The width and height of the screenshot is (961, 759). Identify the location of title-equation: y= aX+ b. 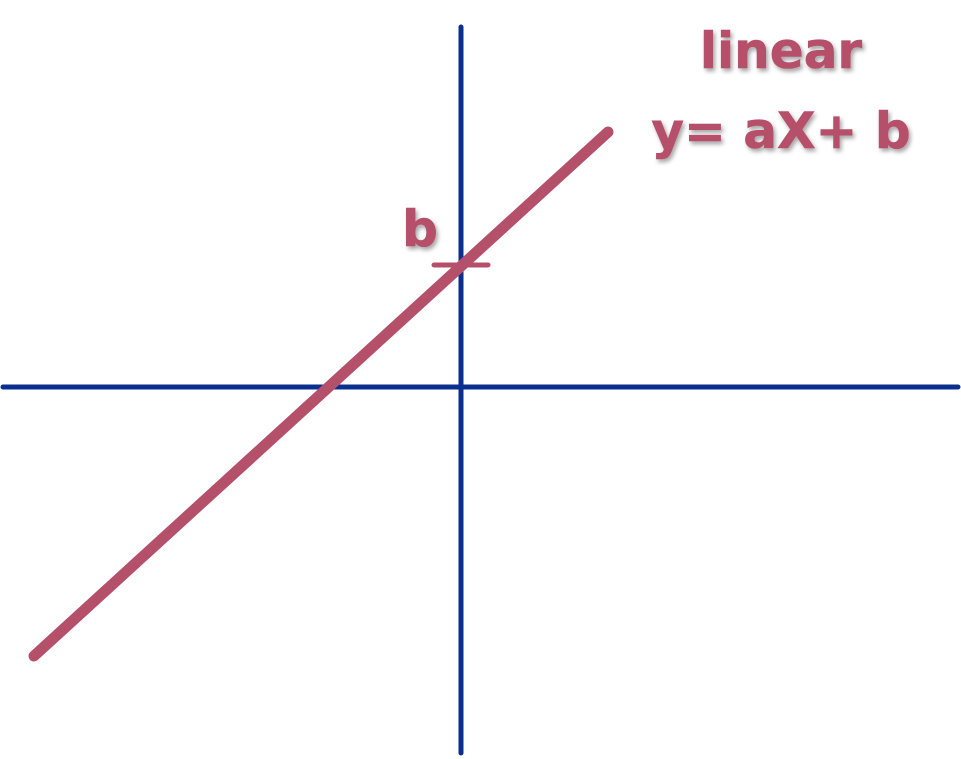
(780, 131).